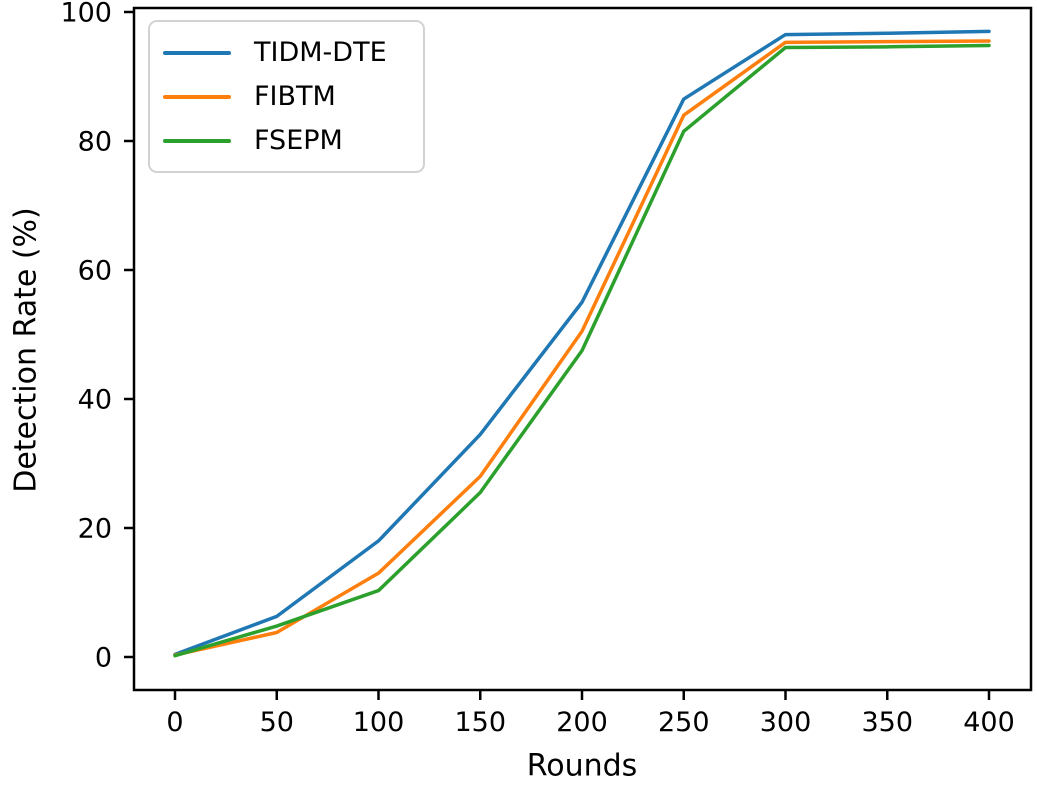 The height and width of the screenshot is (786, 1037). Describe the element at coordinates (95, 142) in the screenshot. I see `y-axis-tick-label: 80` at that location.